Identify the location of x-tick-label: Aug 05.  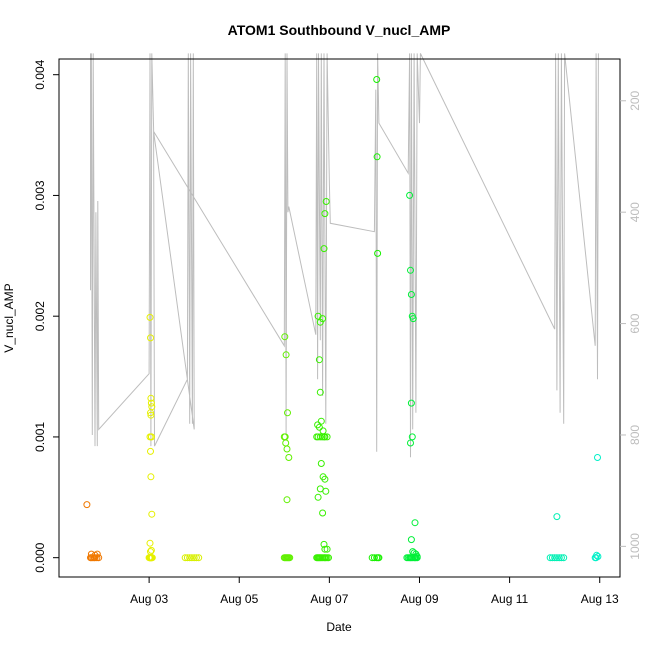
(239, 599).